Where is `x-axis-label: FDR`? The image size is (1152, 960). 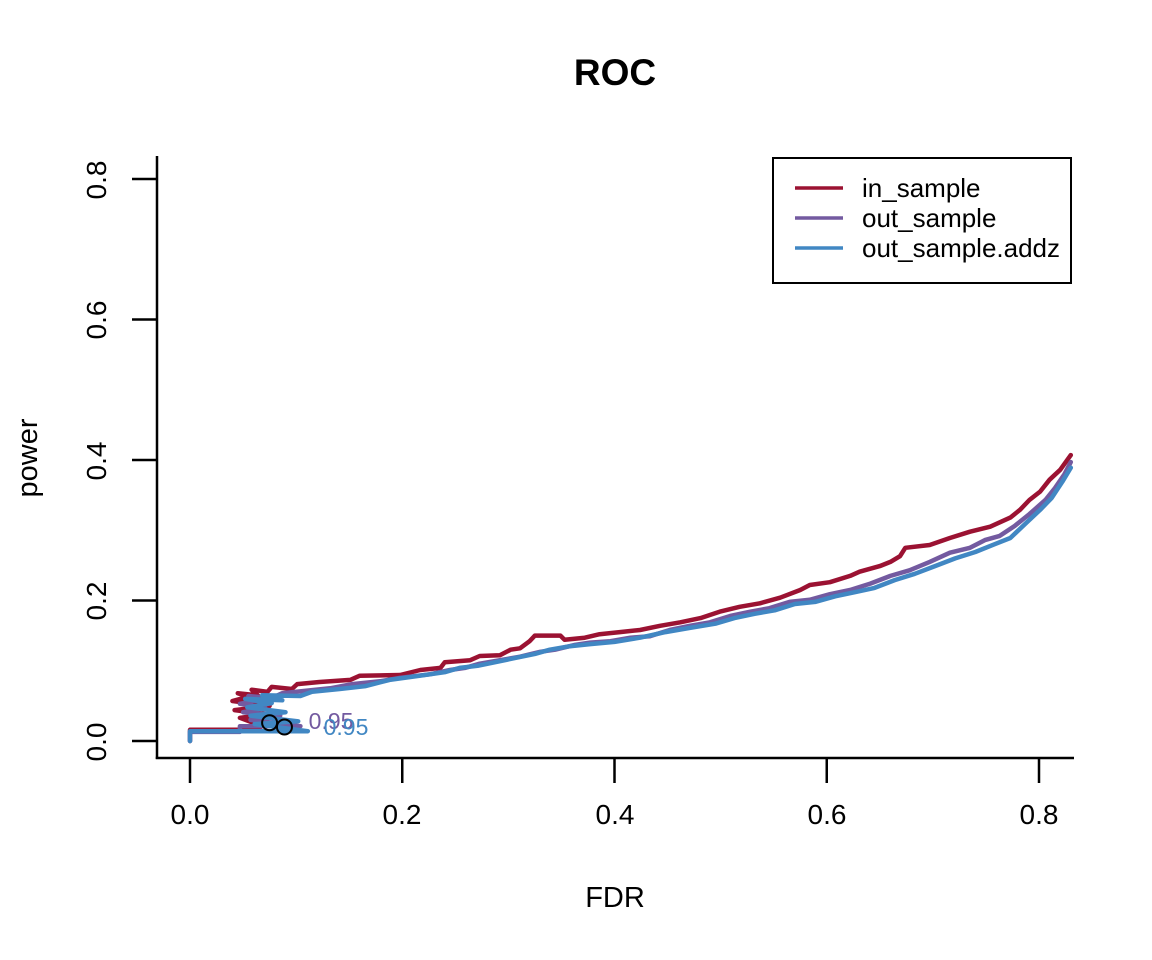 x-axis-label: FDR is located at coordinates (615, 898).